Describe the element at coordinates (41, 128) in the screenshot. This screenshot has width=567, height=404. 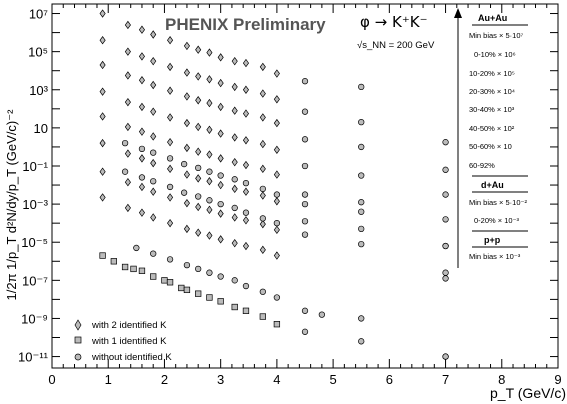
I see `y-tick-label: 10` at that location.